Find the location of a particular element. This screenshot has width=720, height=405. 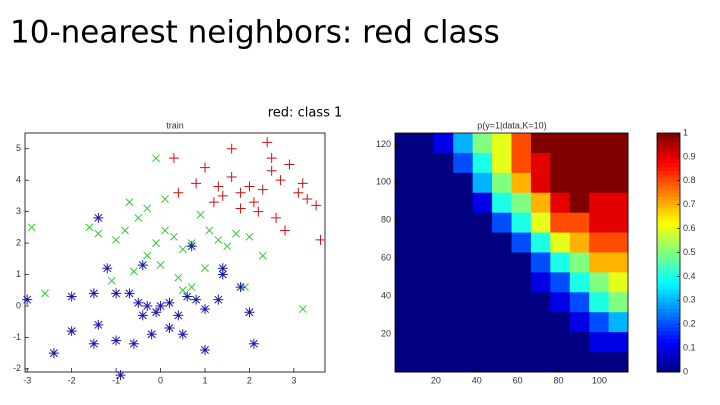

chart-title: train is located at coordinates (175, 125).